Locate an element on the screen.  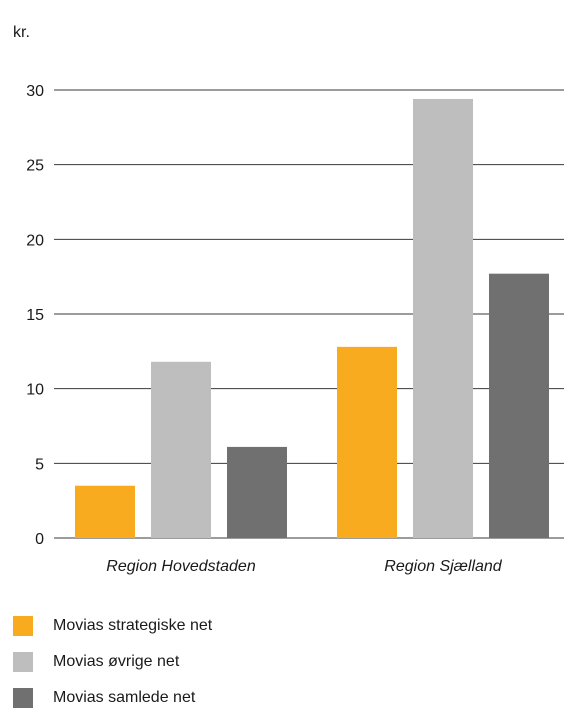
y-tick-label: 25 is located at coordinates (35, 166).